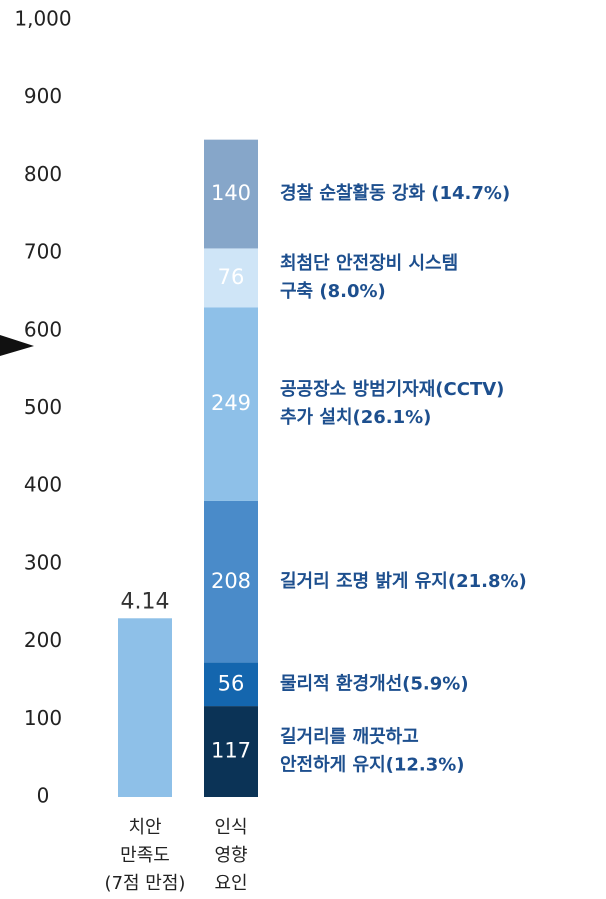 Image resolution: width=606 pixels, height=899 pixels. I want to click on bar, so click(145, 707).